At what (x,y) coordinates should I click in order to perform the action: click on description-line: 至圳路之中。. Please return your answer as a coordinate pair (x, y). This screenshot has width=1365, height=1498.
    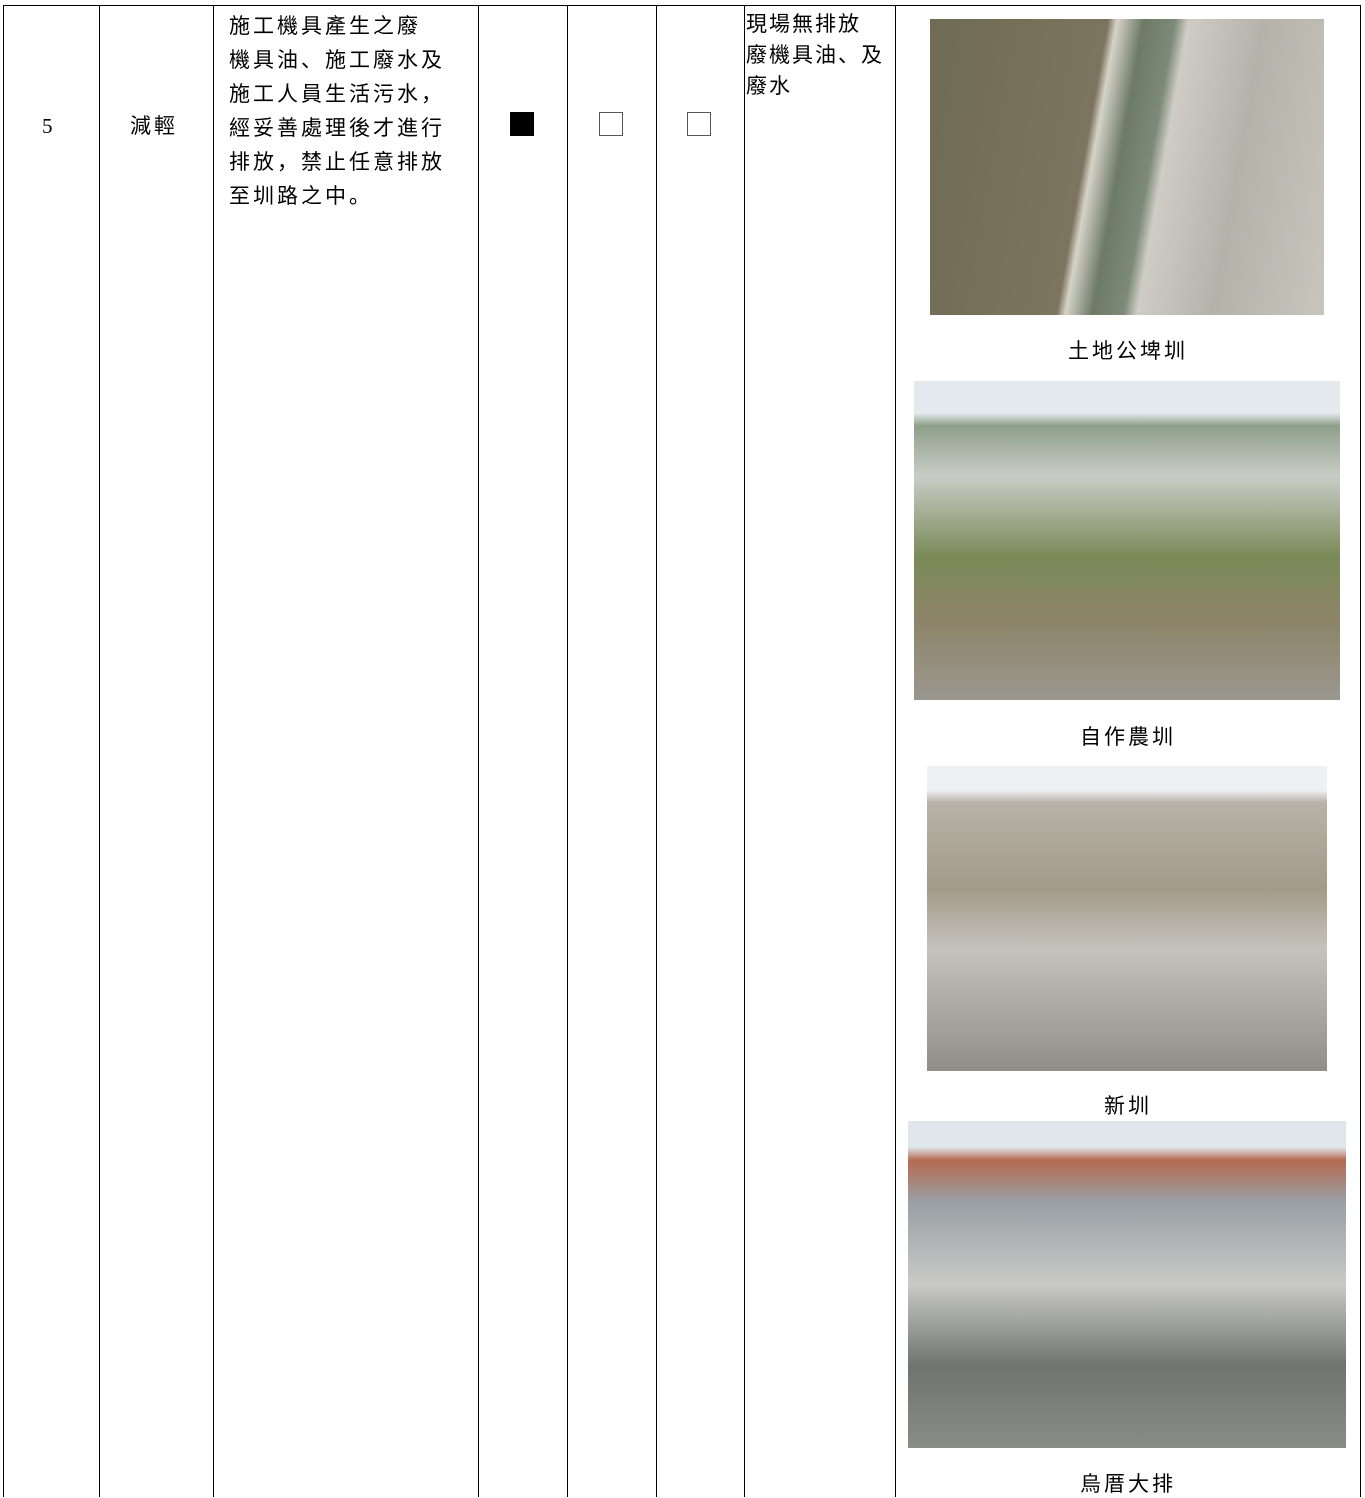
    Looking at the image, I should click on (301, 196).